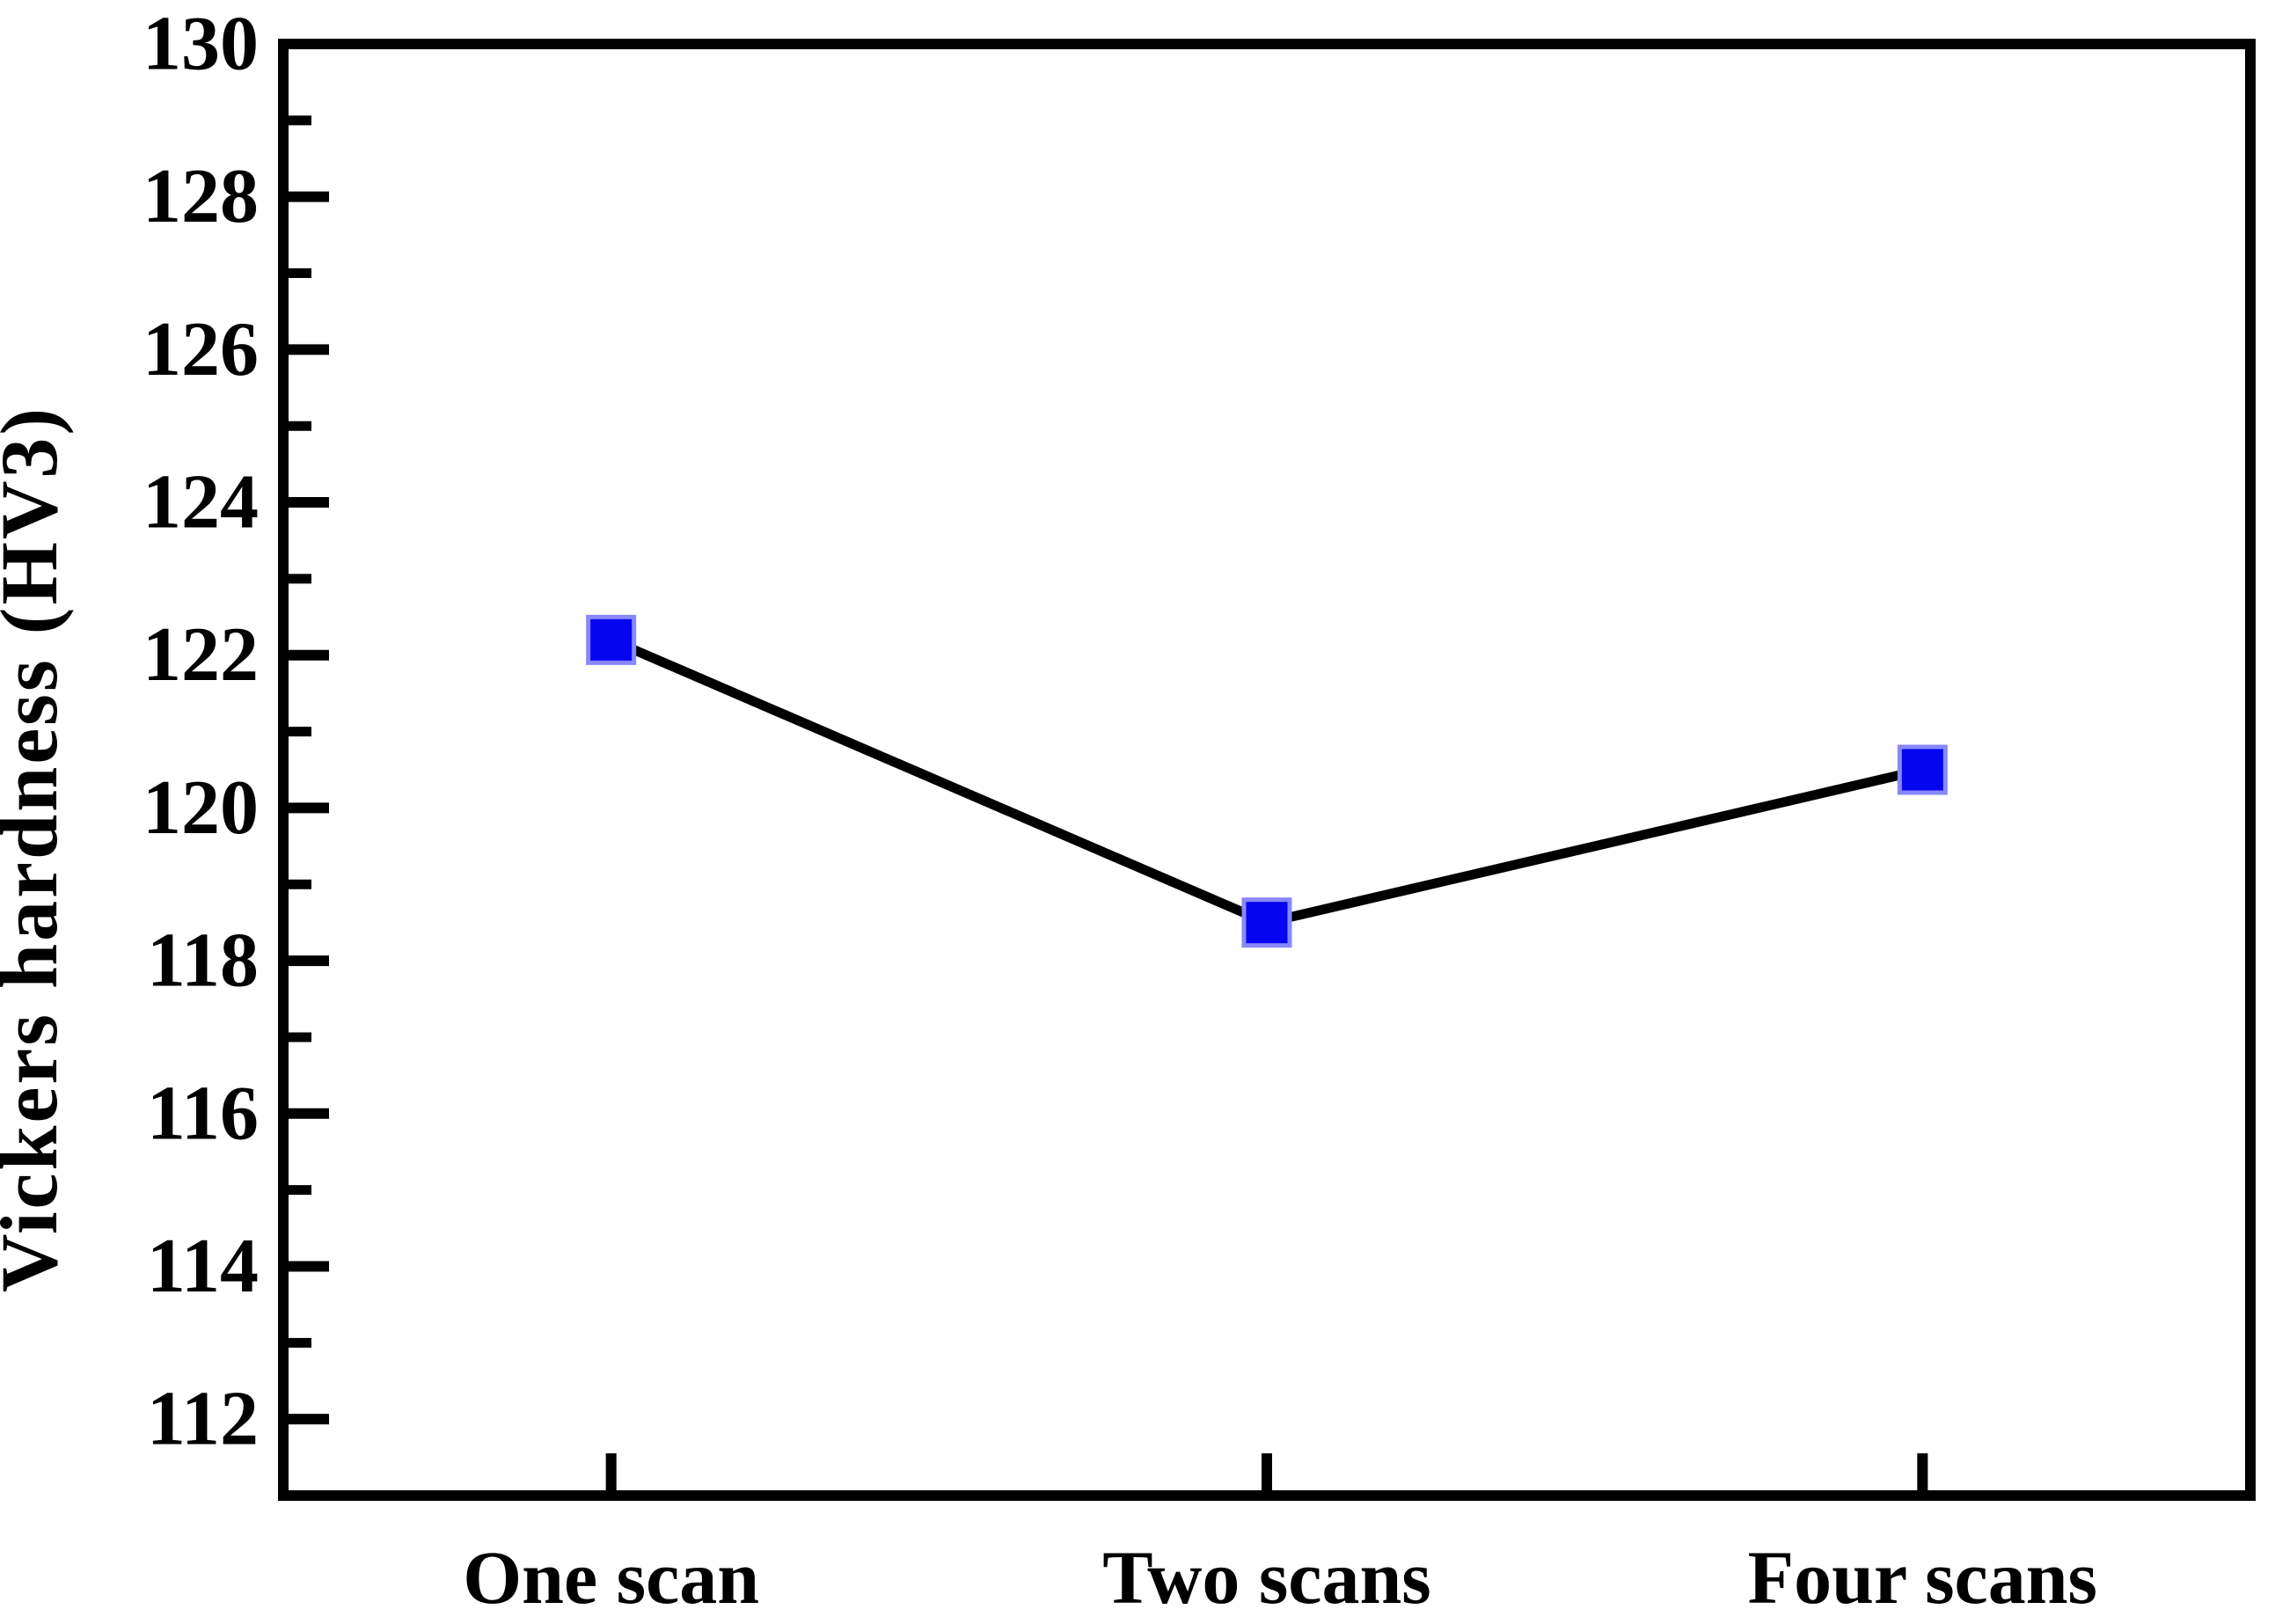 The image size is (2275, 1624). I want to click on y-tick-label: 118, so click(203, 961).